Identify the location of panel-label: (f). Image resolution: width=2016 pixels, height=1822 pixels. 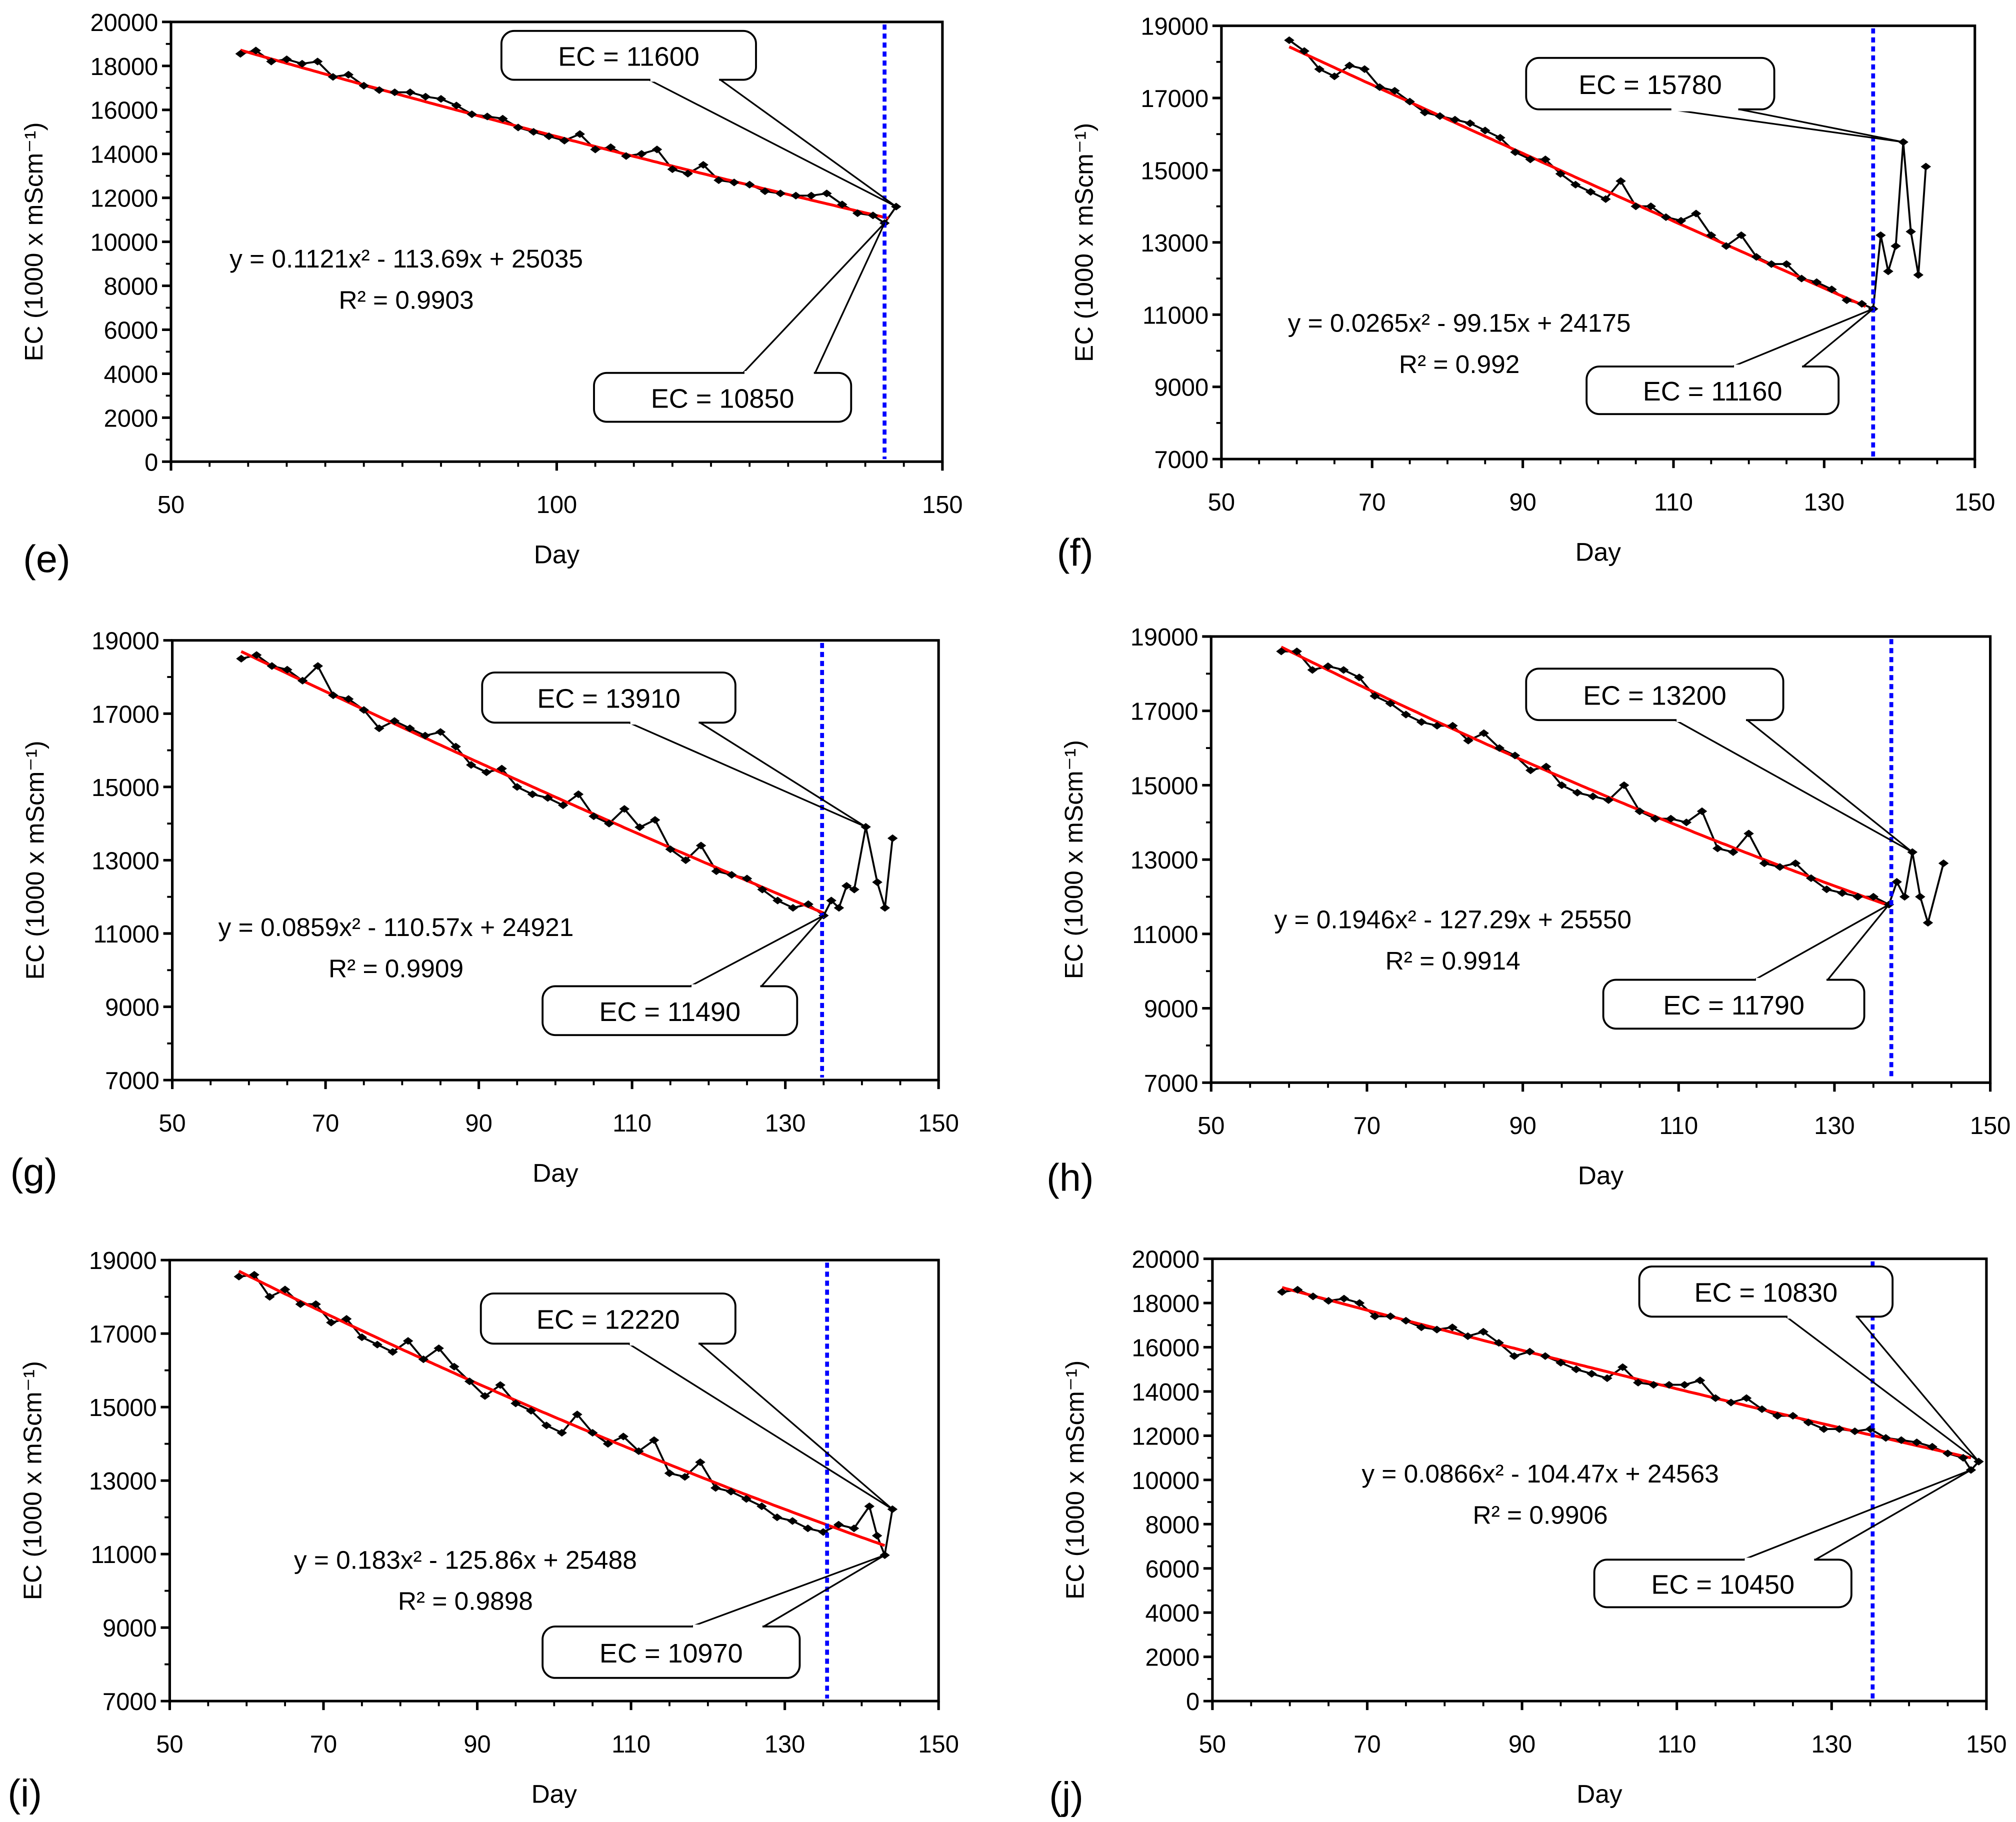
(1075, 553).